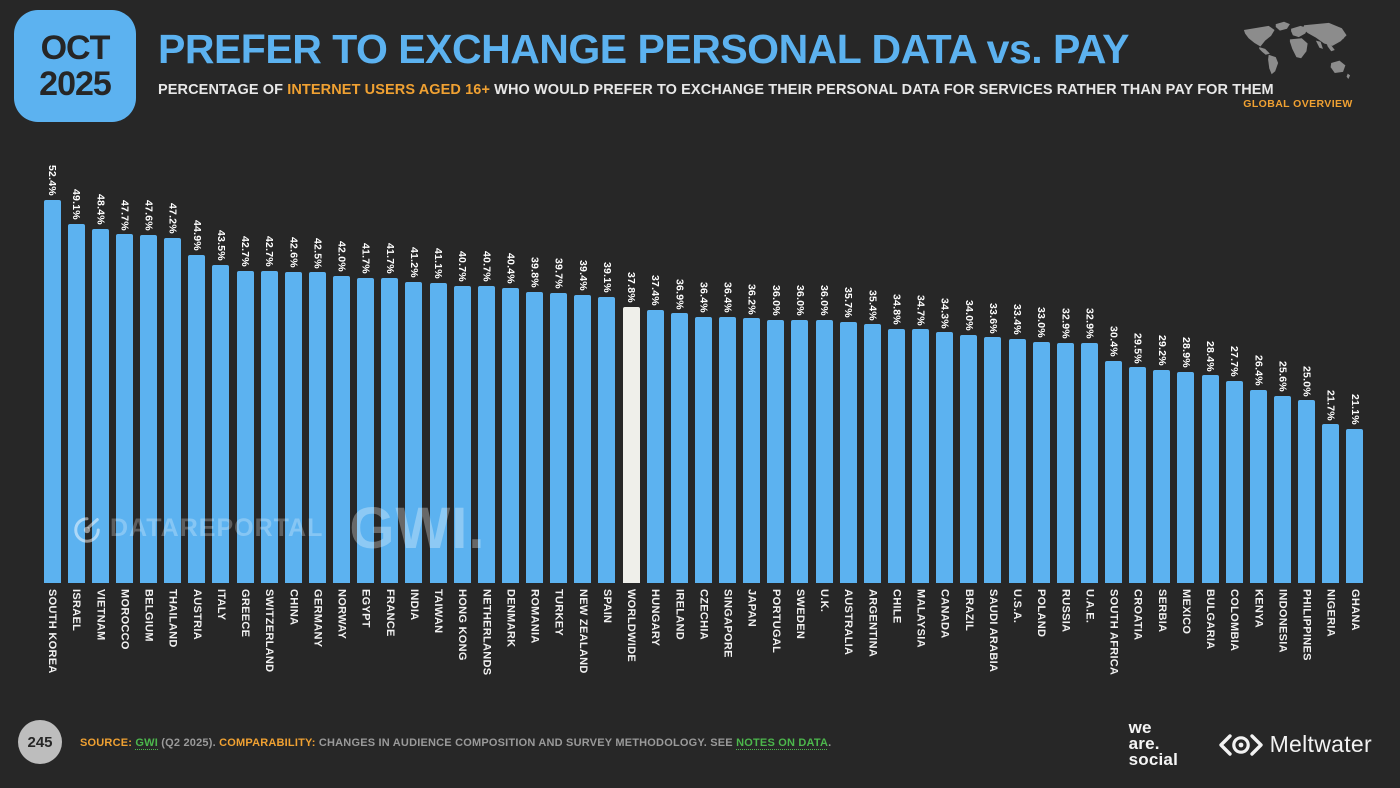 The image size is (1400, 788). What do you see at coordinates (752, 425) in the screenshot?
I see `bar-column: 36.2% JAPAN` at bounding box center [752, 425].